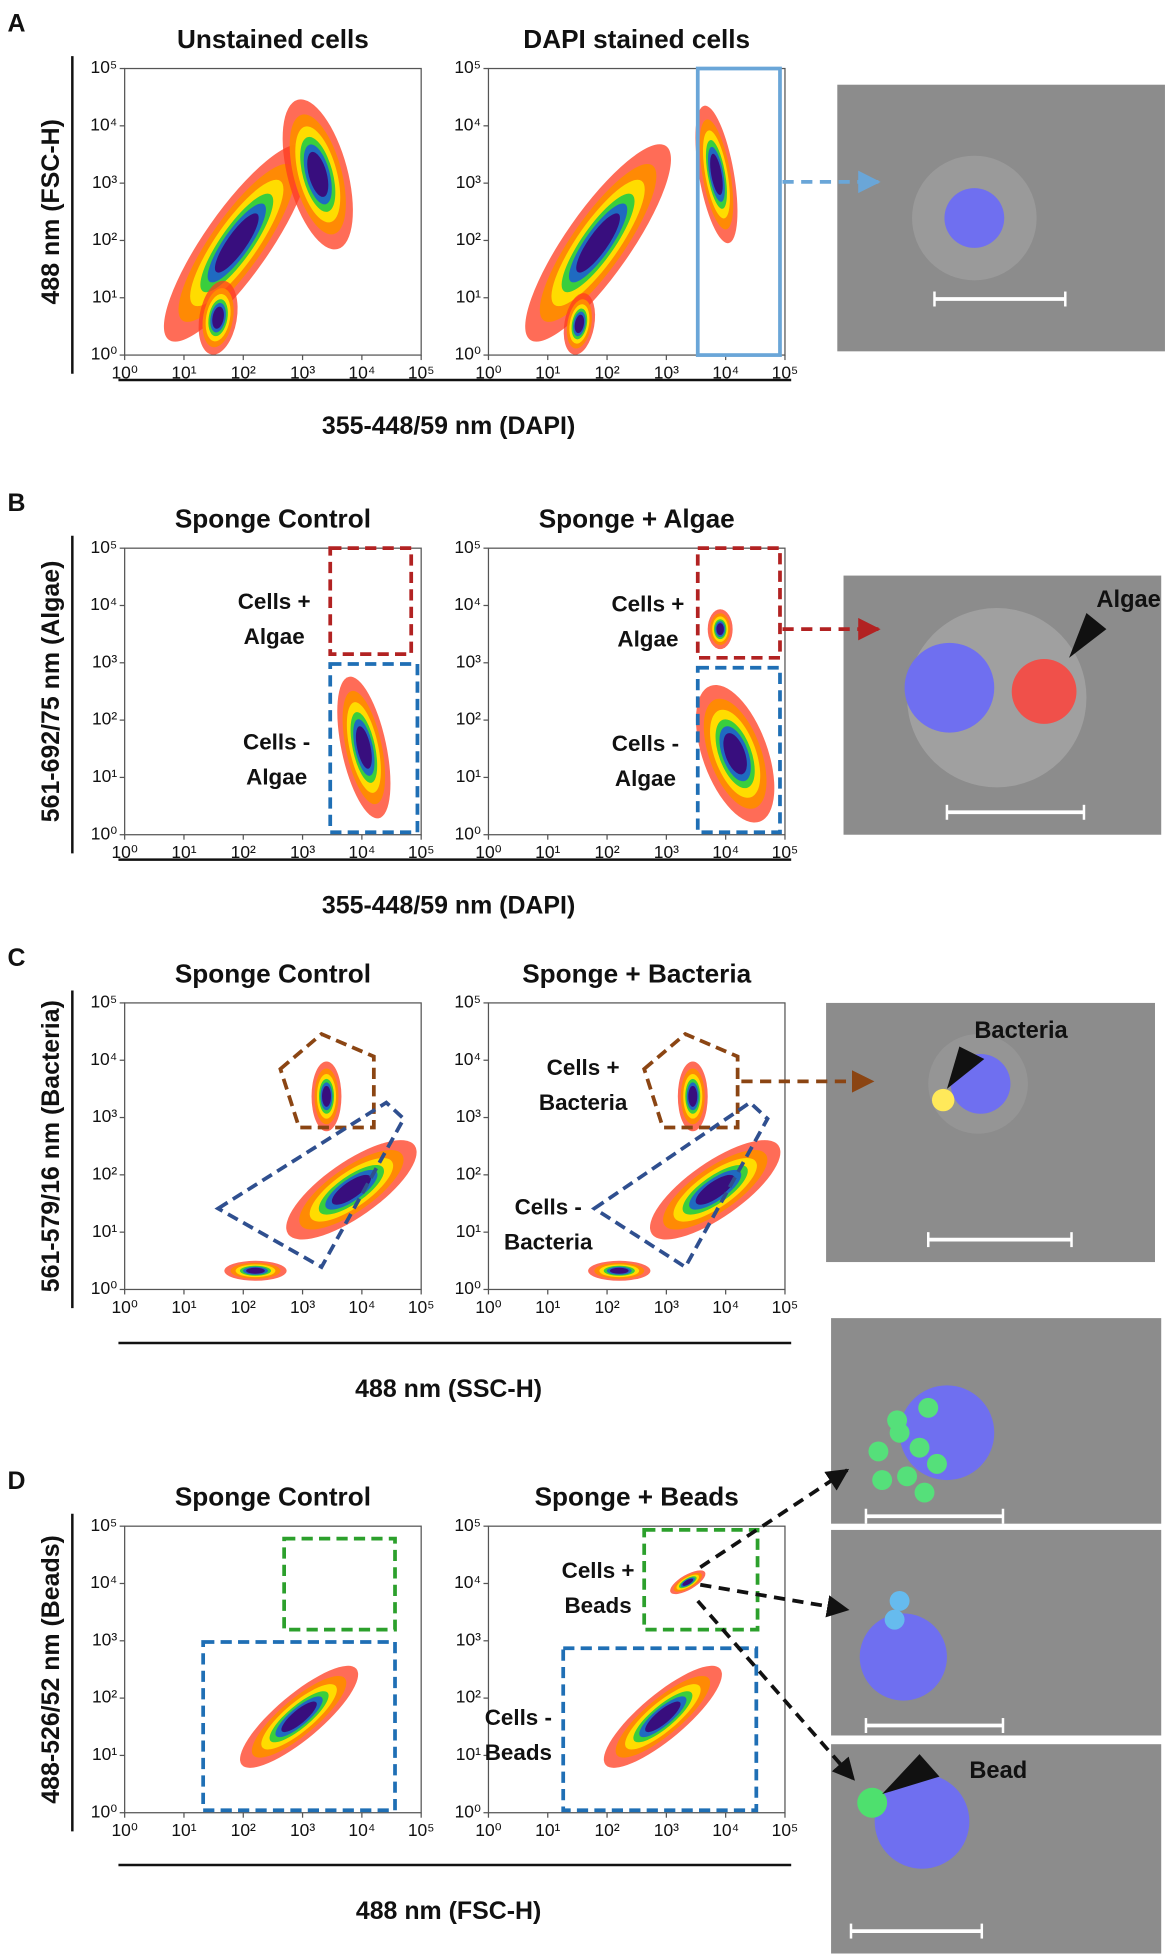  Describe the element at coordinates (636, 39) in the screenshot. I see `plot-title: DAPI stained cells` at that location.